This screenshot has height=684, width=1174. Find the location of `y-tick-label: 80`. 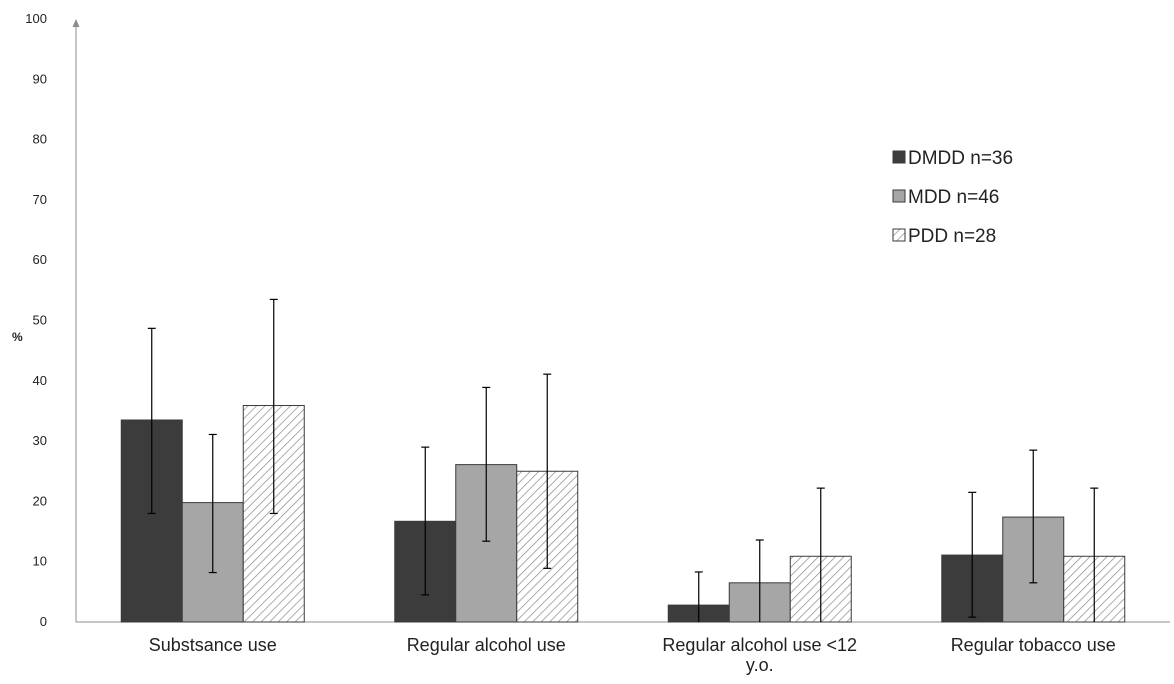

y-tick-label: 80 is located at coordinates (40, 139).